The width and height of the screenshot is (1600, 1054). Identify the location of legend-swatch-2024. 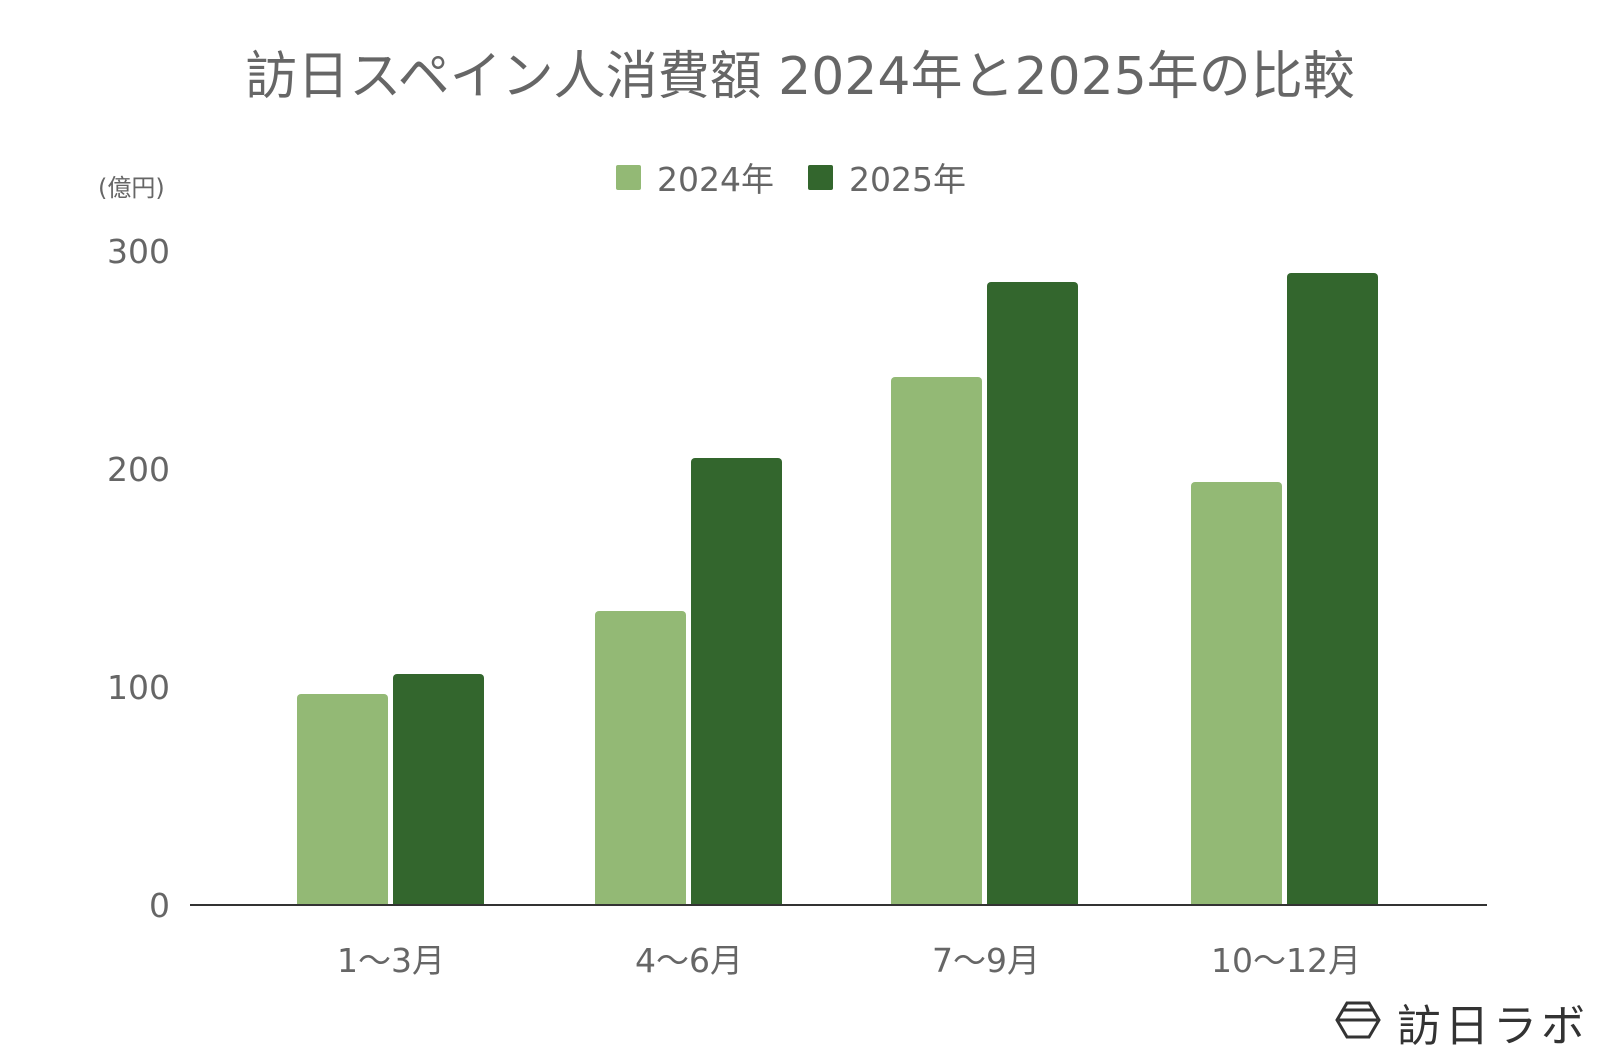
(628, 177).